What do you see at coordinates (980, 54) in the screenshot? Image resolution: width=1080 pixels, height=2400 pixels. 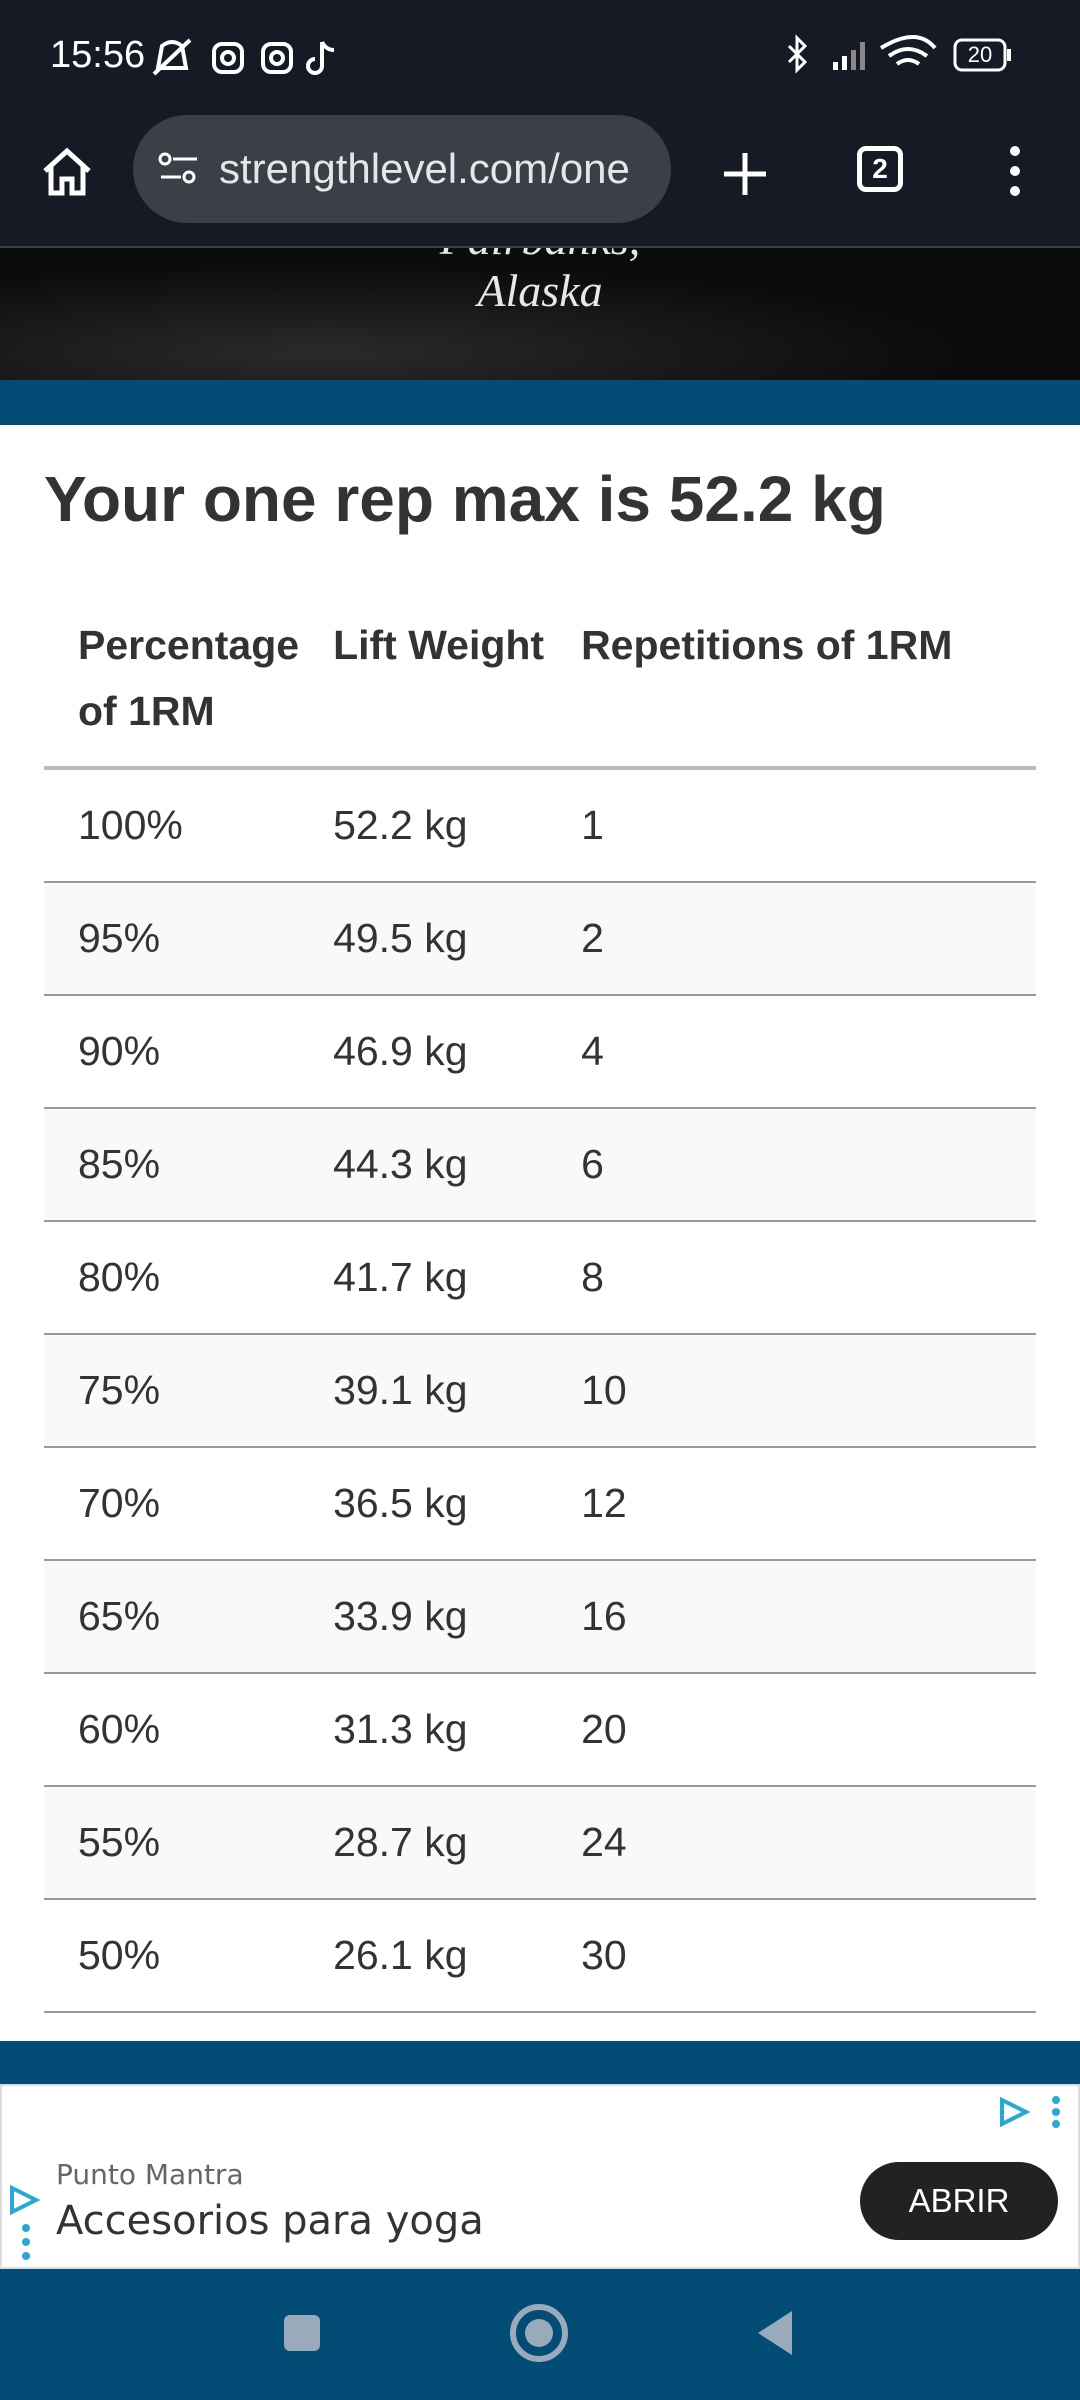 I see `battery-level: 20` at bounding box center [980, 54].